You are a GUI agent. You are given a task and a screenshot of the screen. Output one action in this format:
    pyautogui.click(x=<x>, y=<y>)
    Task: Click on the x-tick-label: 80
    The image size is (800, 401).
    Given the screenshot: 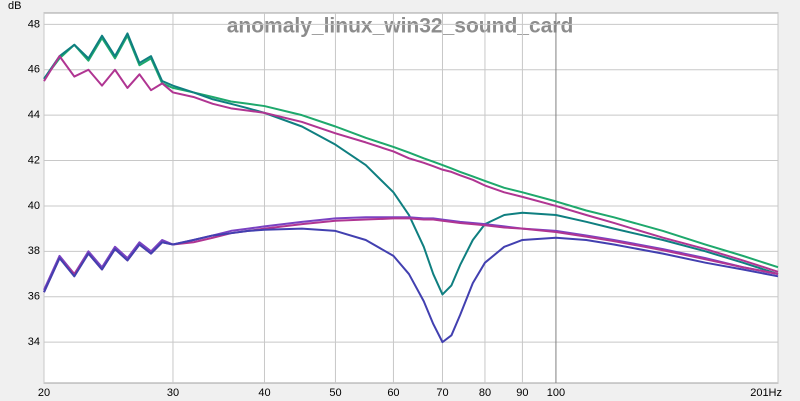 What is the action you would take?
    pyautogui.click(x=485, y=393)
    